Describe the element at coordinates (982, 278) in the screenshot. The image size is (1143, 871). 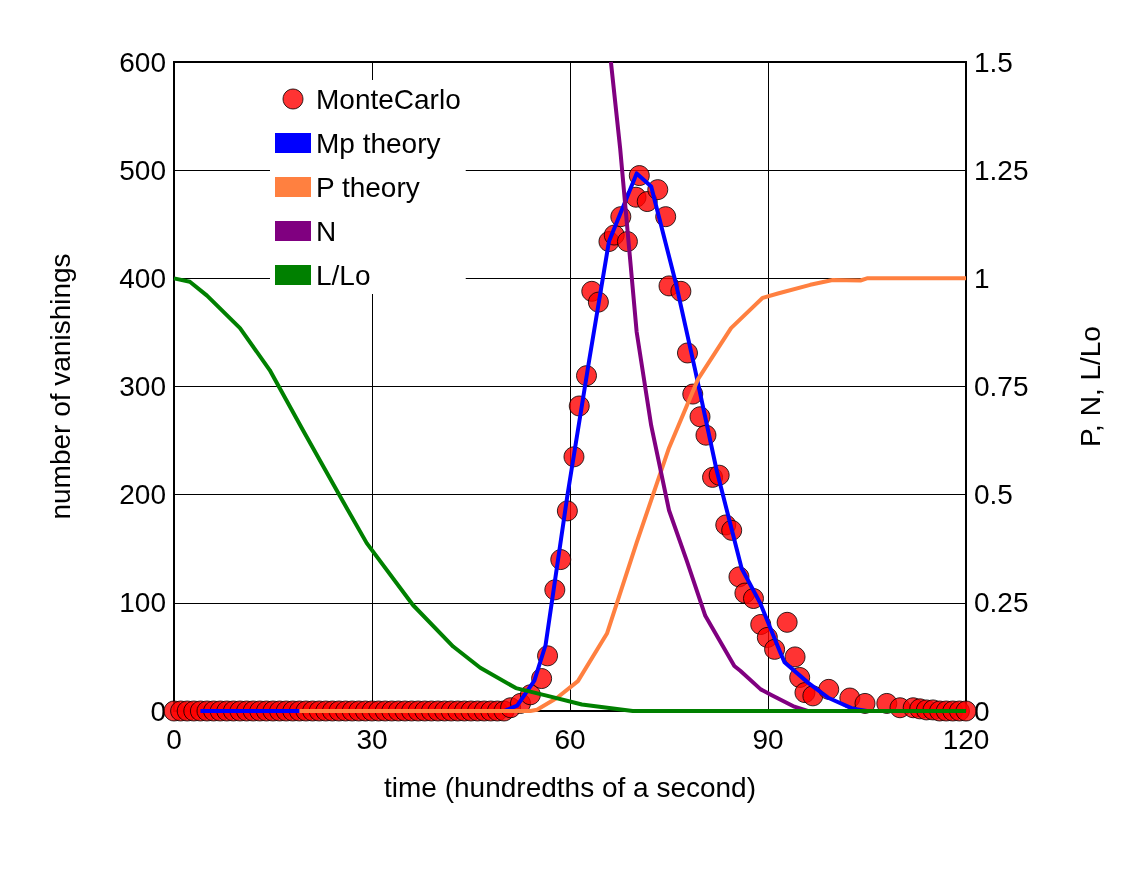
I see `y2-tick-label: 1` at that location.